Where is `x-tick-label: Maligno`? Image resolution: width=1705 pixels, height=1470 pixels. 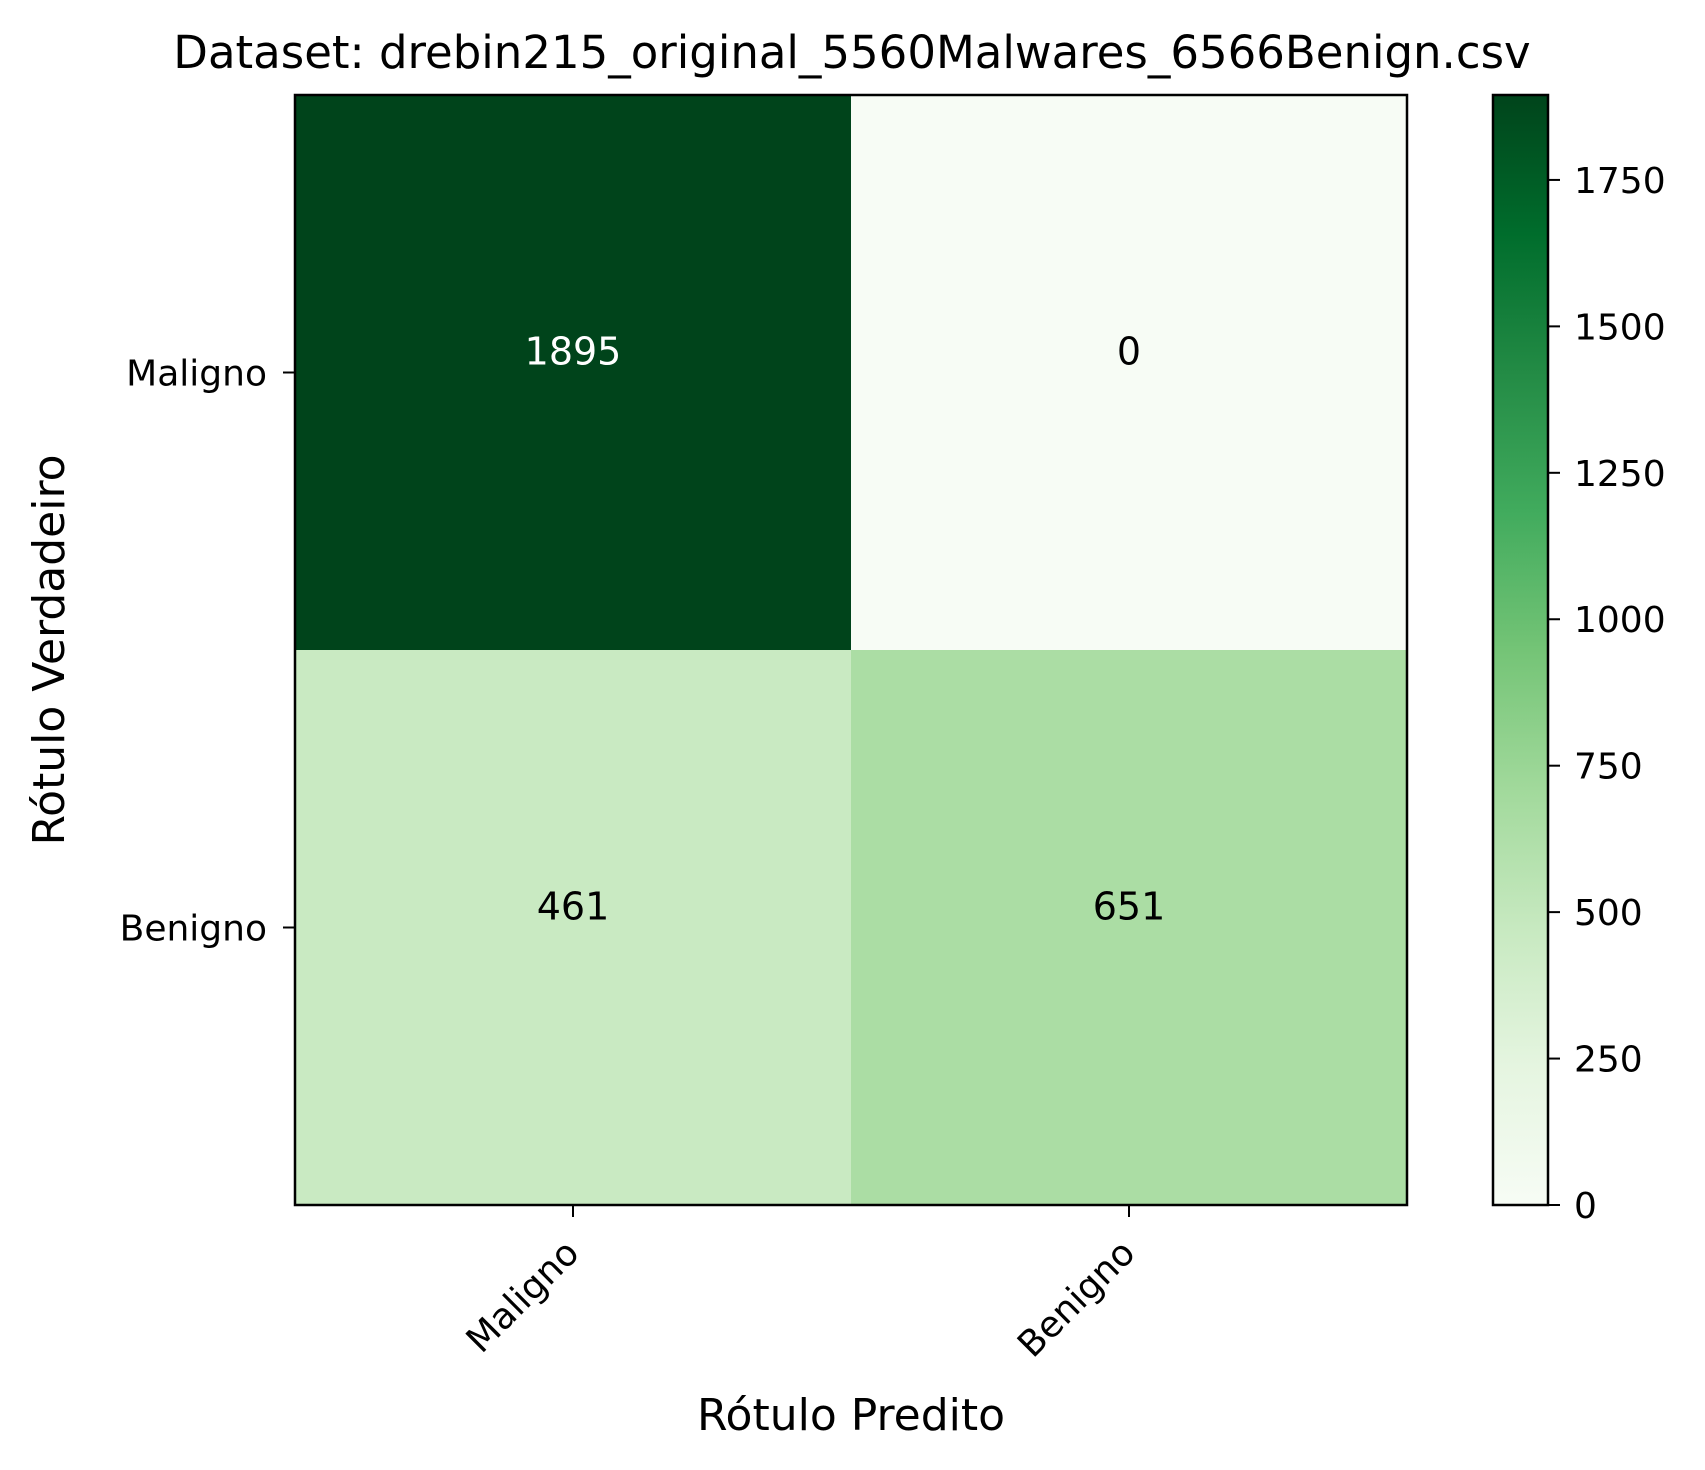
x-tick-label: Maligno is located at coordinates (523, 1296).